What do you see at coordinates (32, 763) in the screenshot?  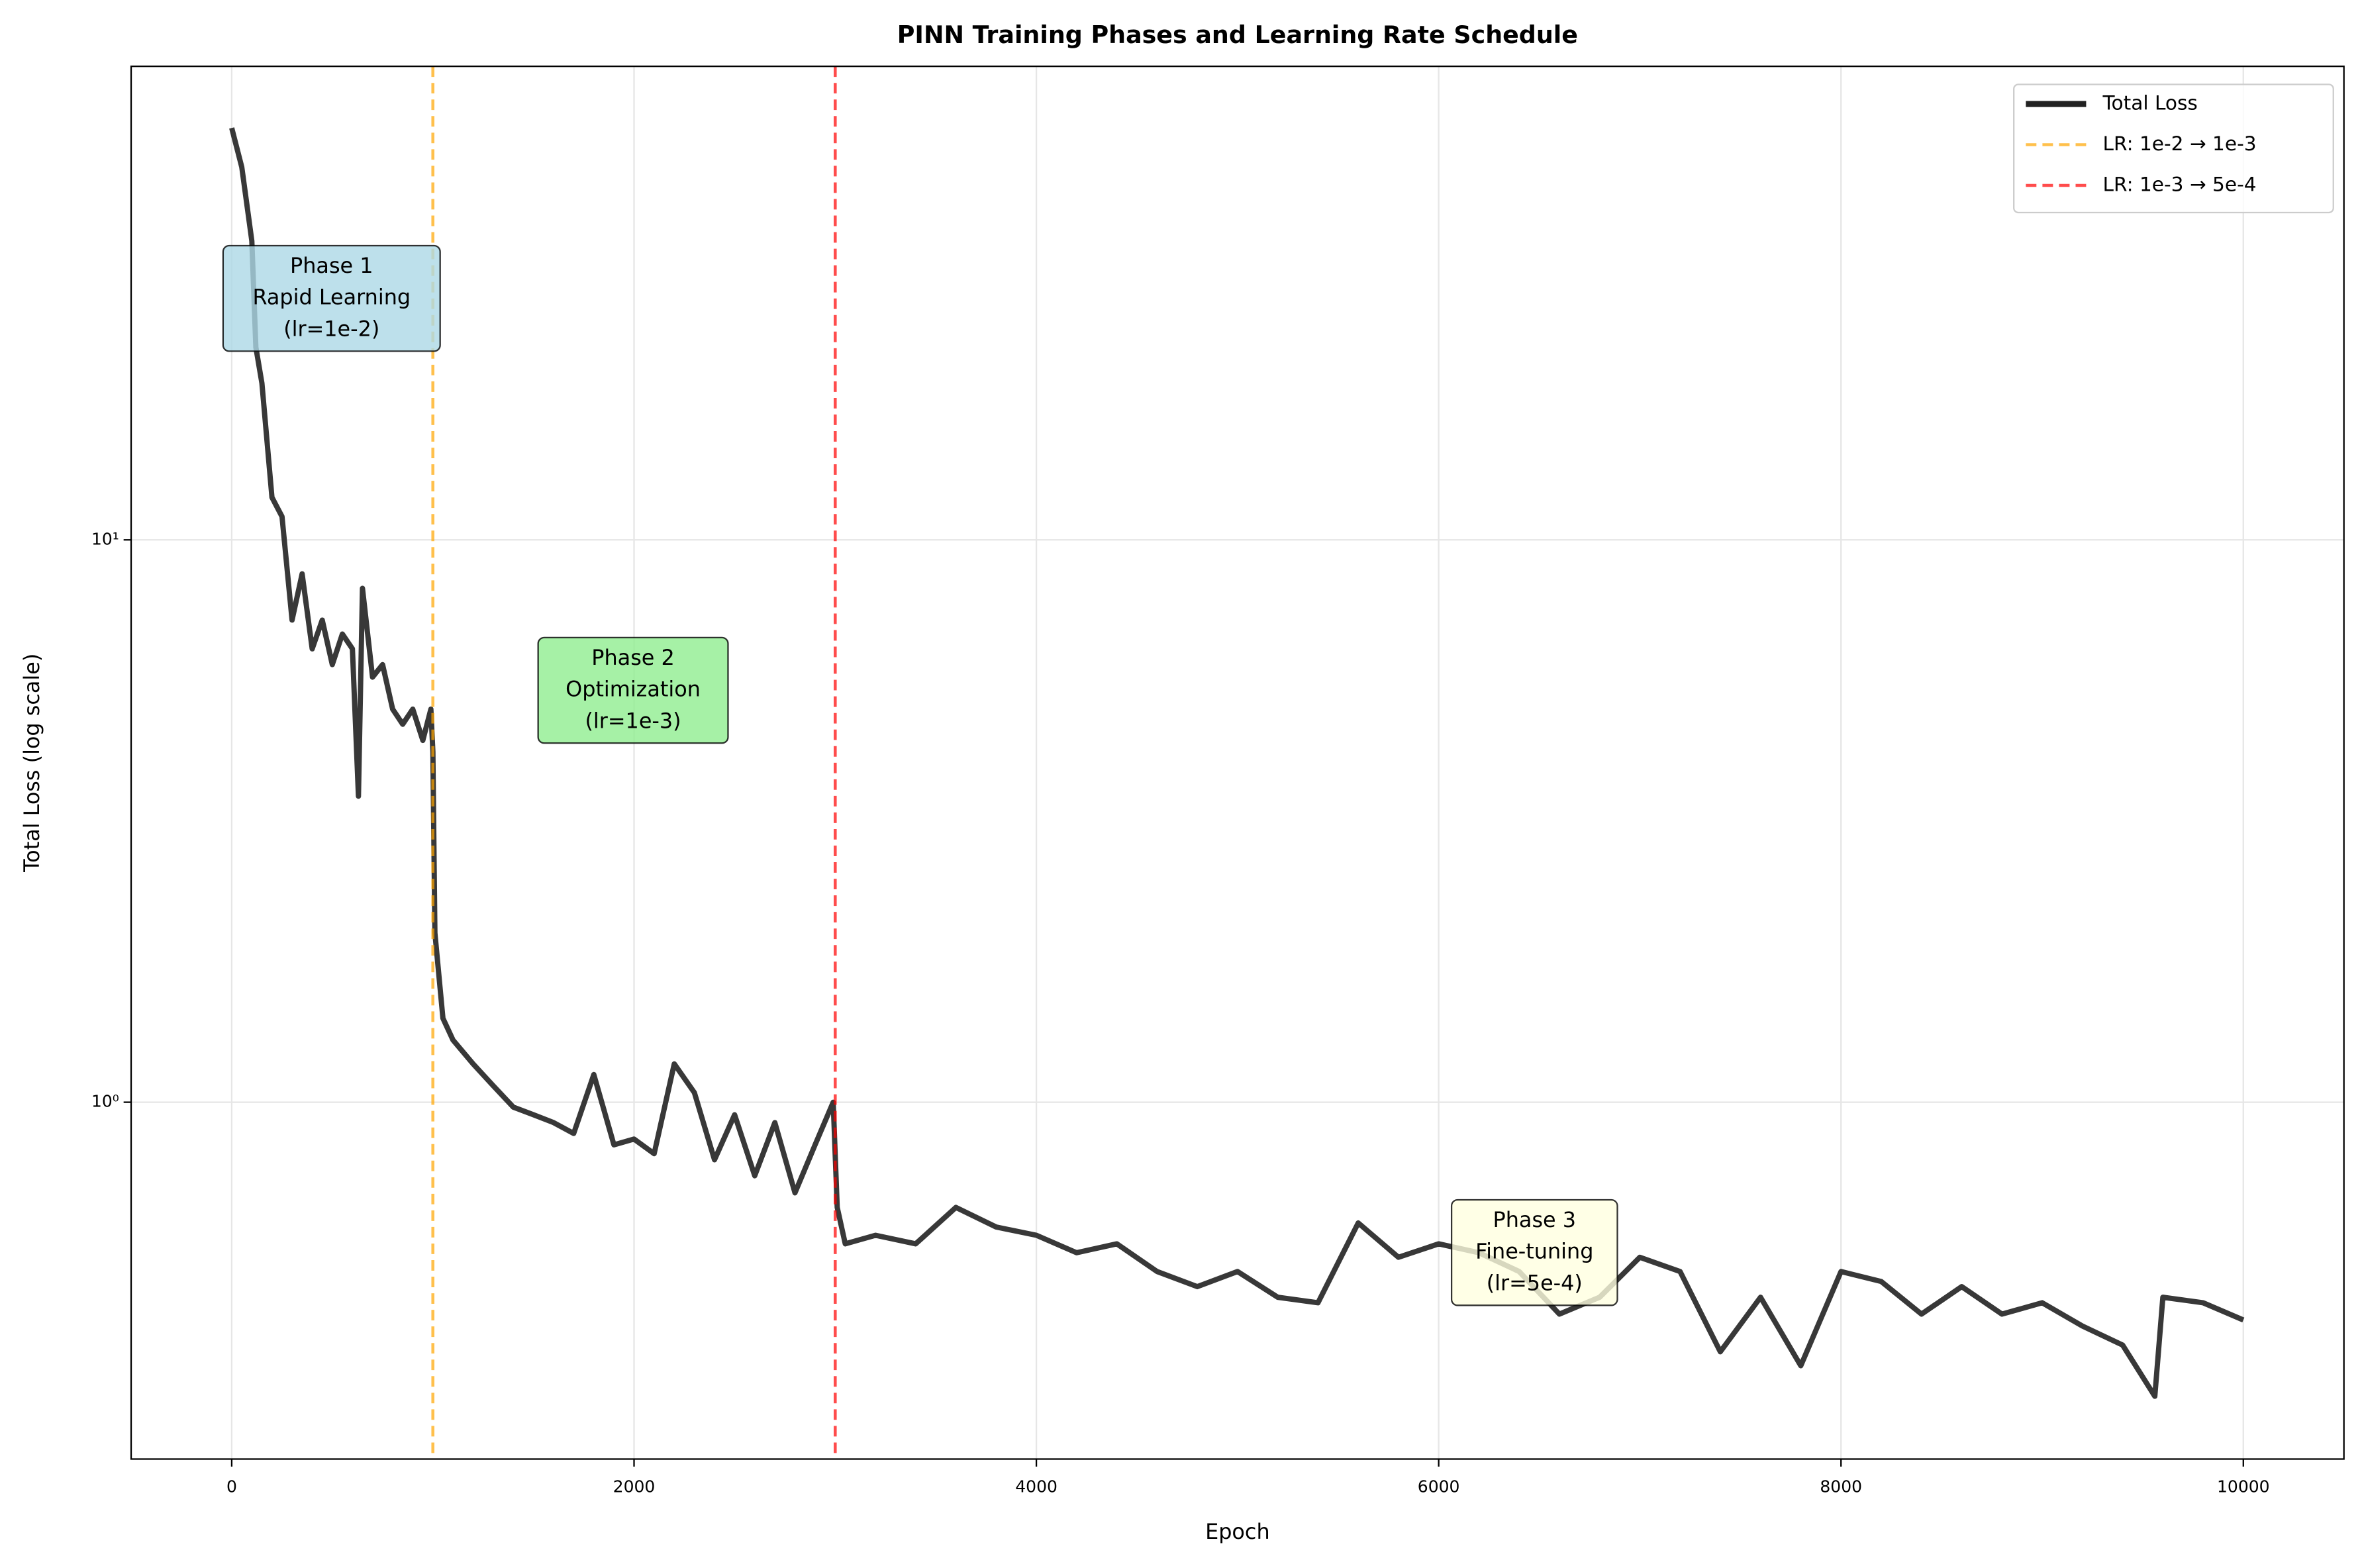 I see `y-axis-label: Total Loss (log scale)` at bounding box center [32, 763].